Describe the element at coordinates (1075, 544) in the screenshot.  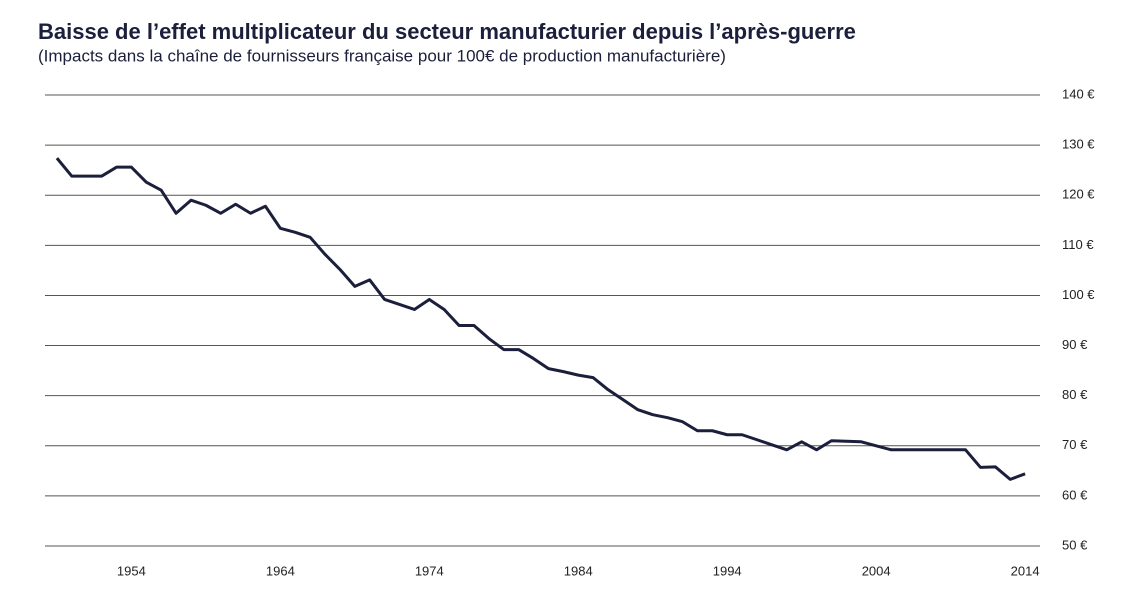
I see `y-tick-label: 50 €` at that location.